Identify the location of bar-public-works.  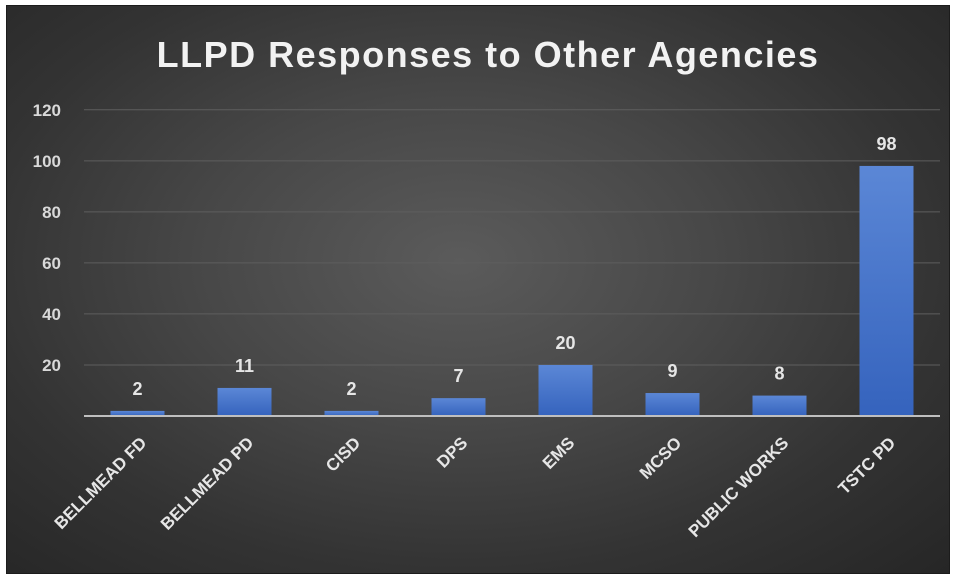
(779, 405).